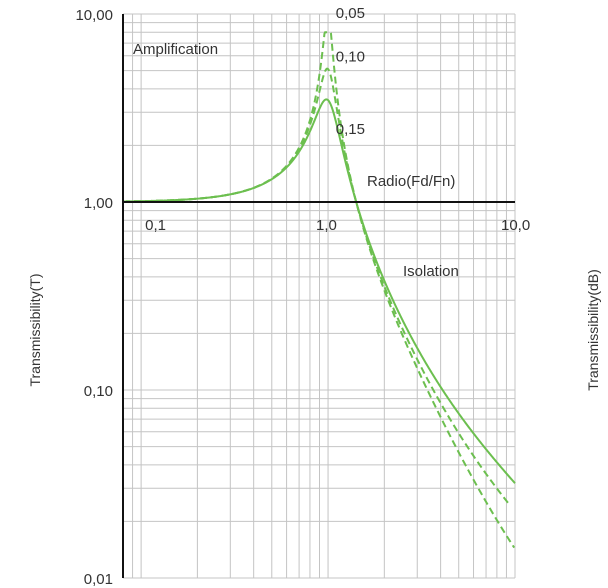  Describe the element at coordinates (431, 271) in the screenshot. I see `isolation-label: Isolation` at that location.